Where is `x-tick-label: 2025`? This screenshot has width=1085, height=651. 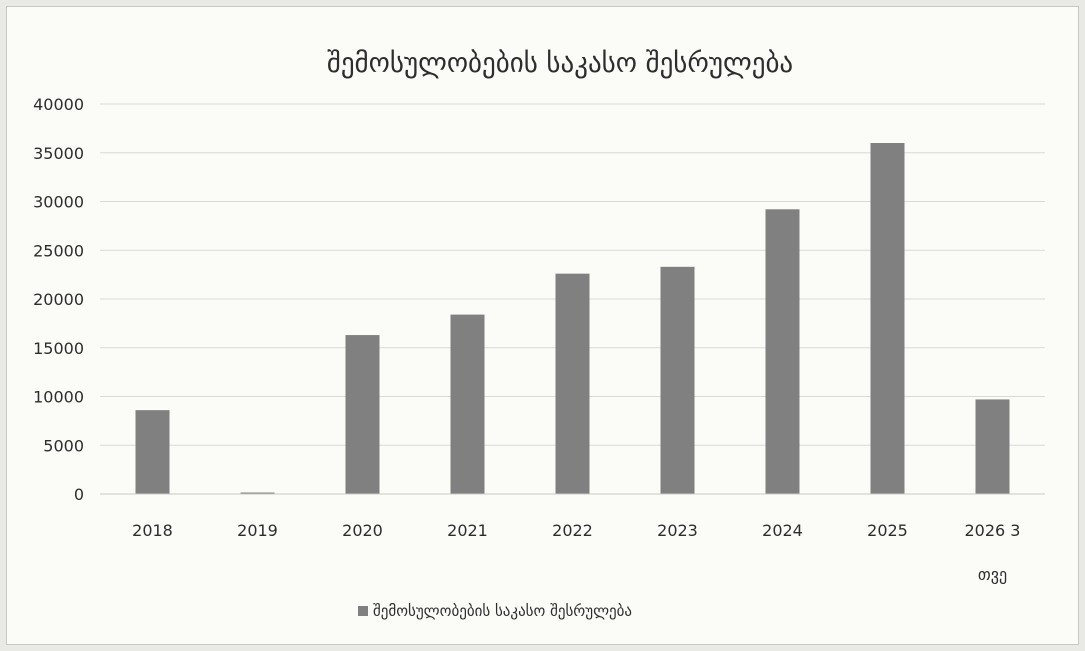
x-tick-label: 2025 is located at coordinates (887, 530).